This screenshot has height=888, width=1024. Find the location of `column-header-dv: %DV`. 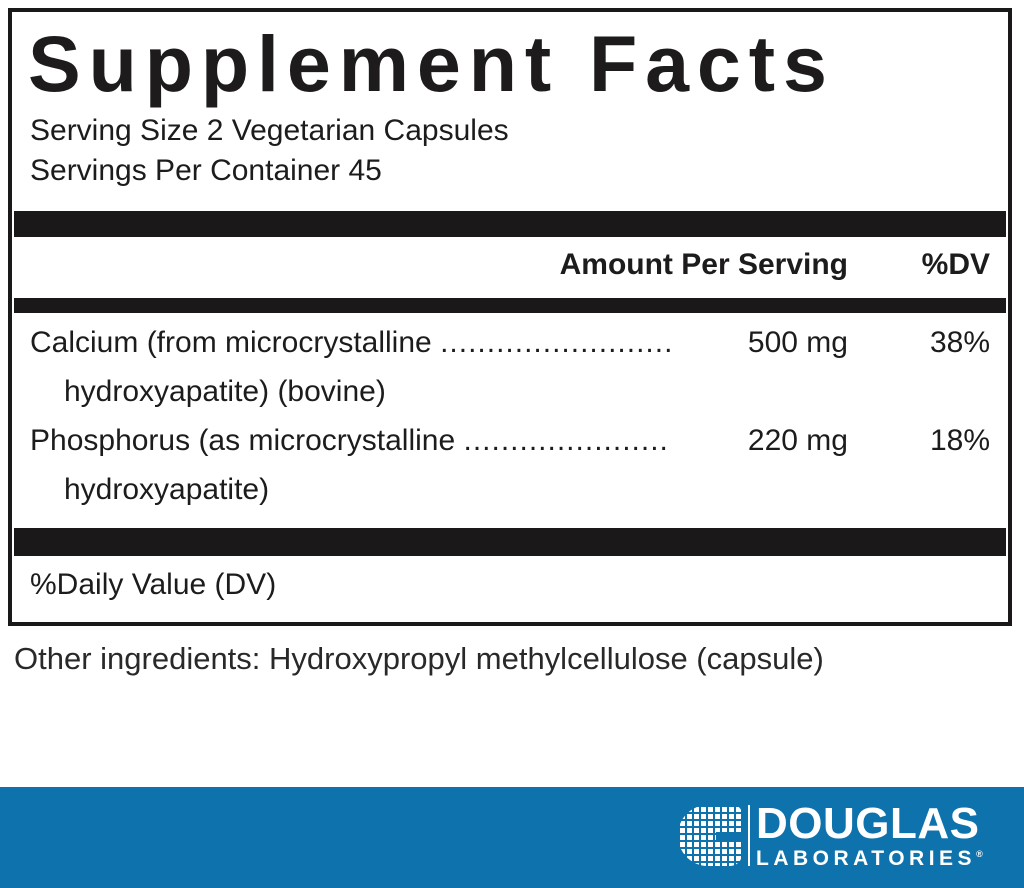

column-header-dv: %DV is located at coordinates (955, 264).